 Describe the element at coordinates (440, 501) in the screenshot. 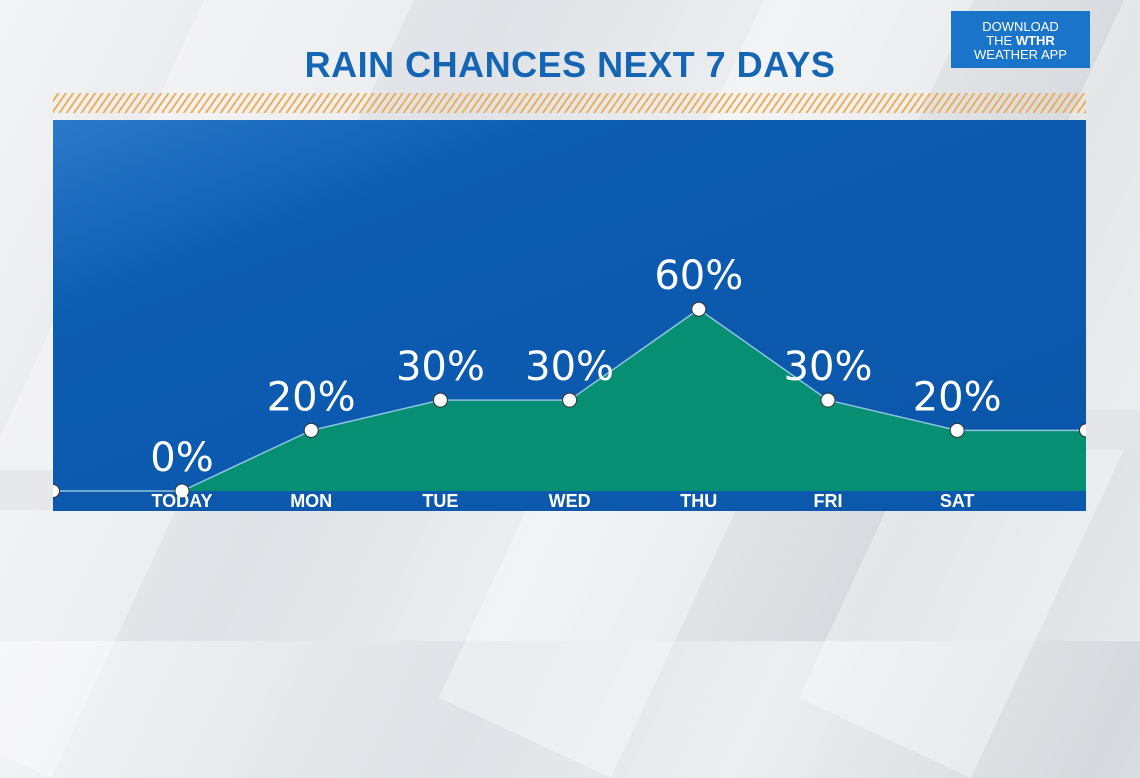

I see `category-label: TUE` at that location.